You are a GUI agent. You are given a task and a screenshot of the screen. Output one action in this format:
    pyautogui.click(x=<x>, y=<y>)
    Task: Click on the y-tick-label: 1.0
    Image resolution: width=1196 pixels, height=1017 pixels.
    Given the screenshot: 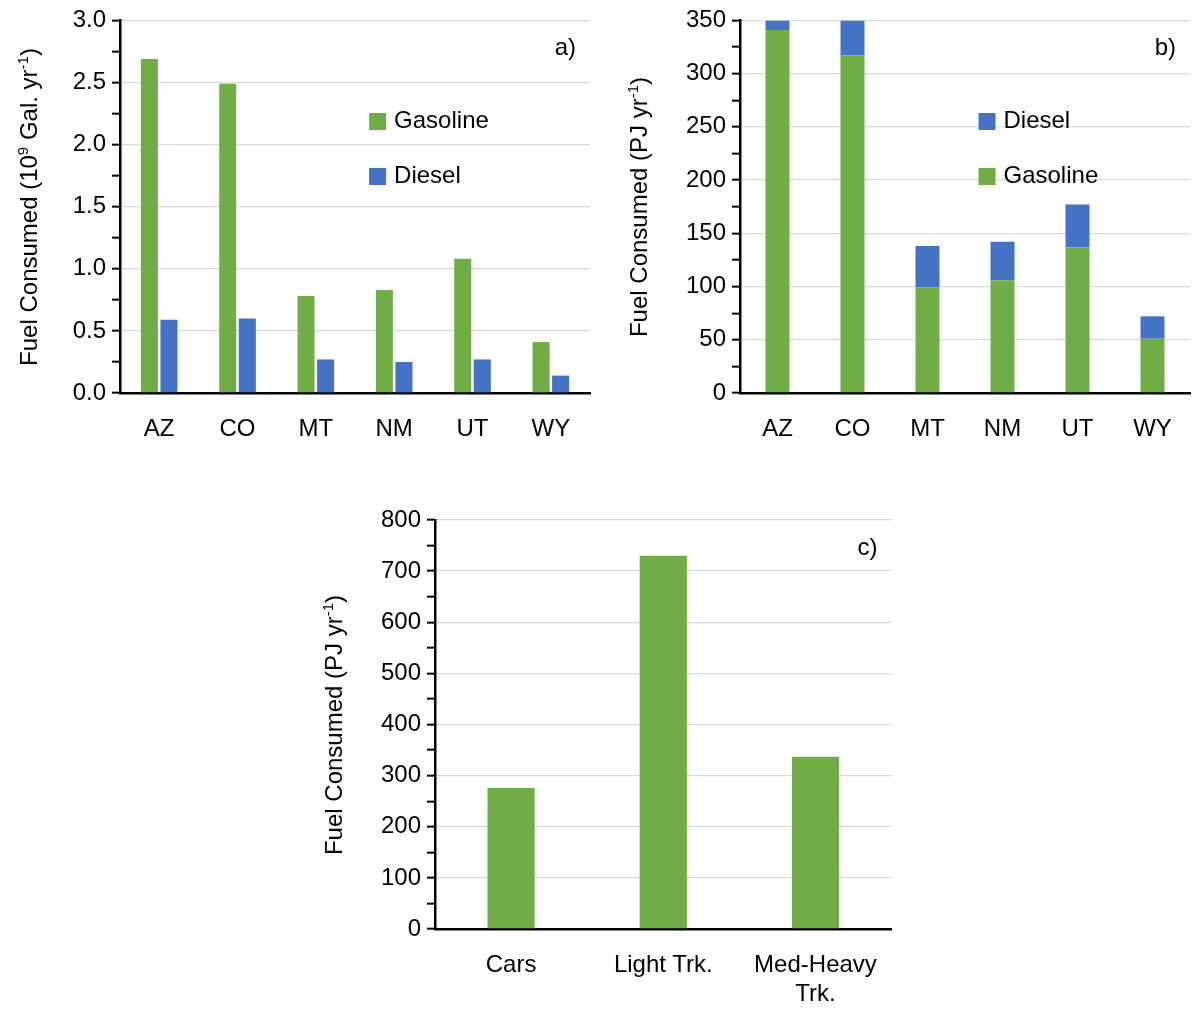 What is the action you would take?
    pyautogui.click(x=89, y=267)
    